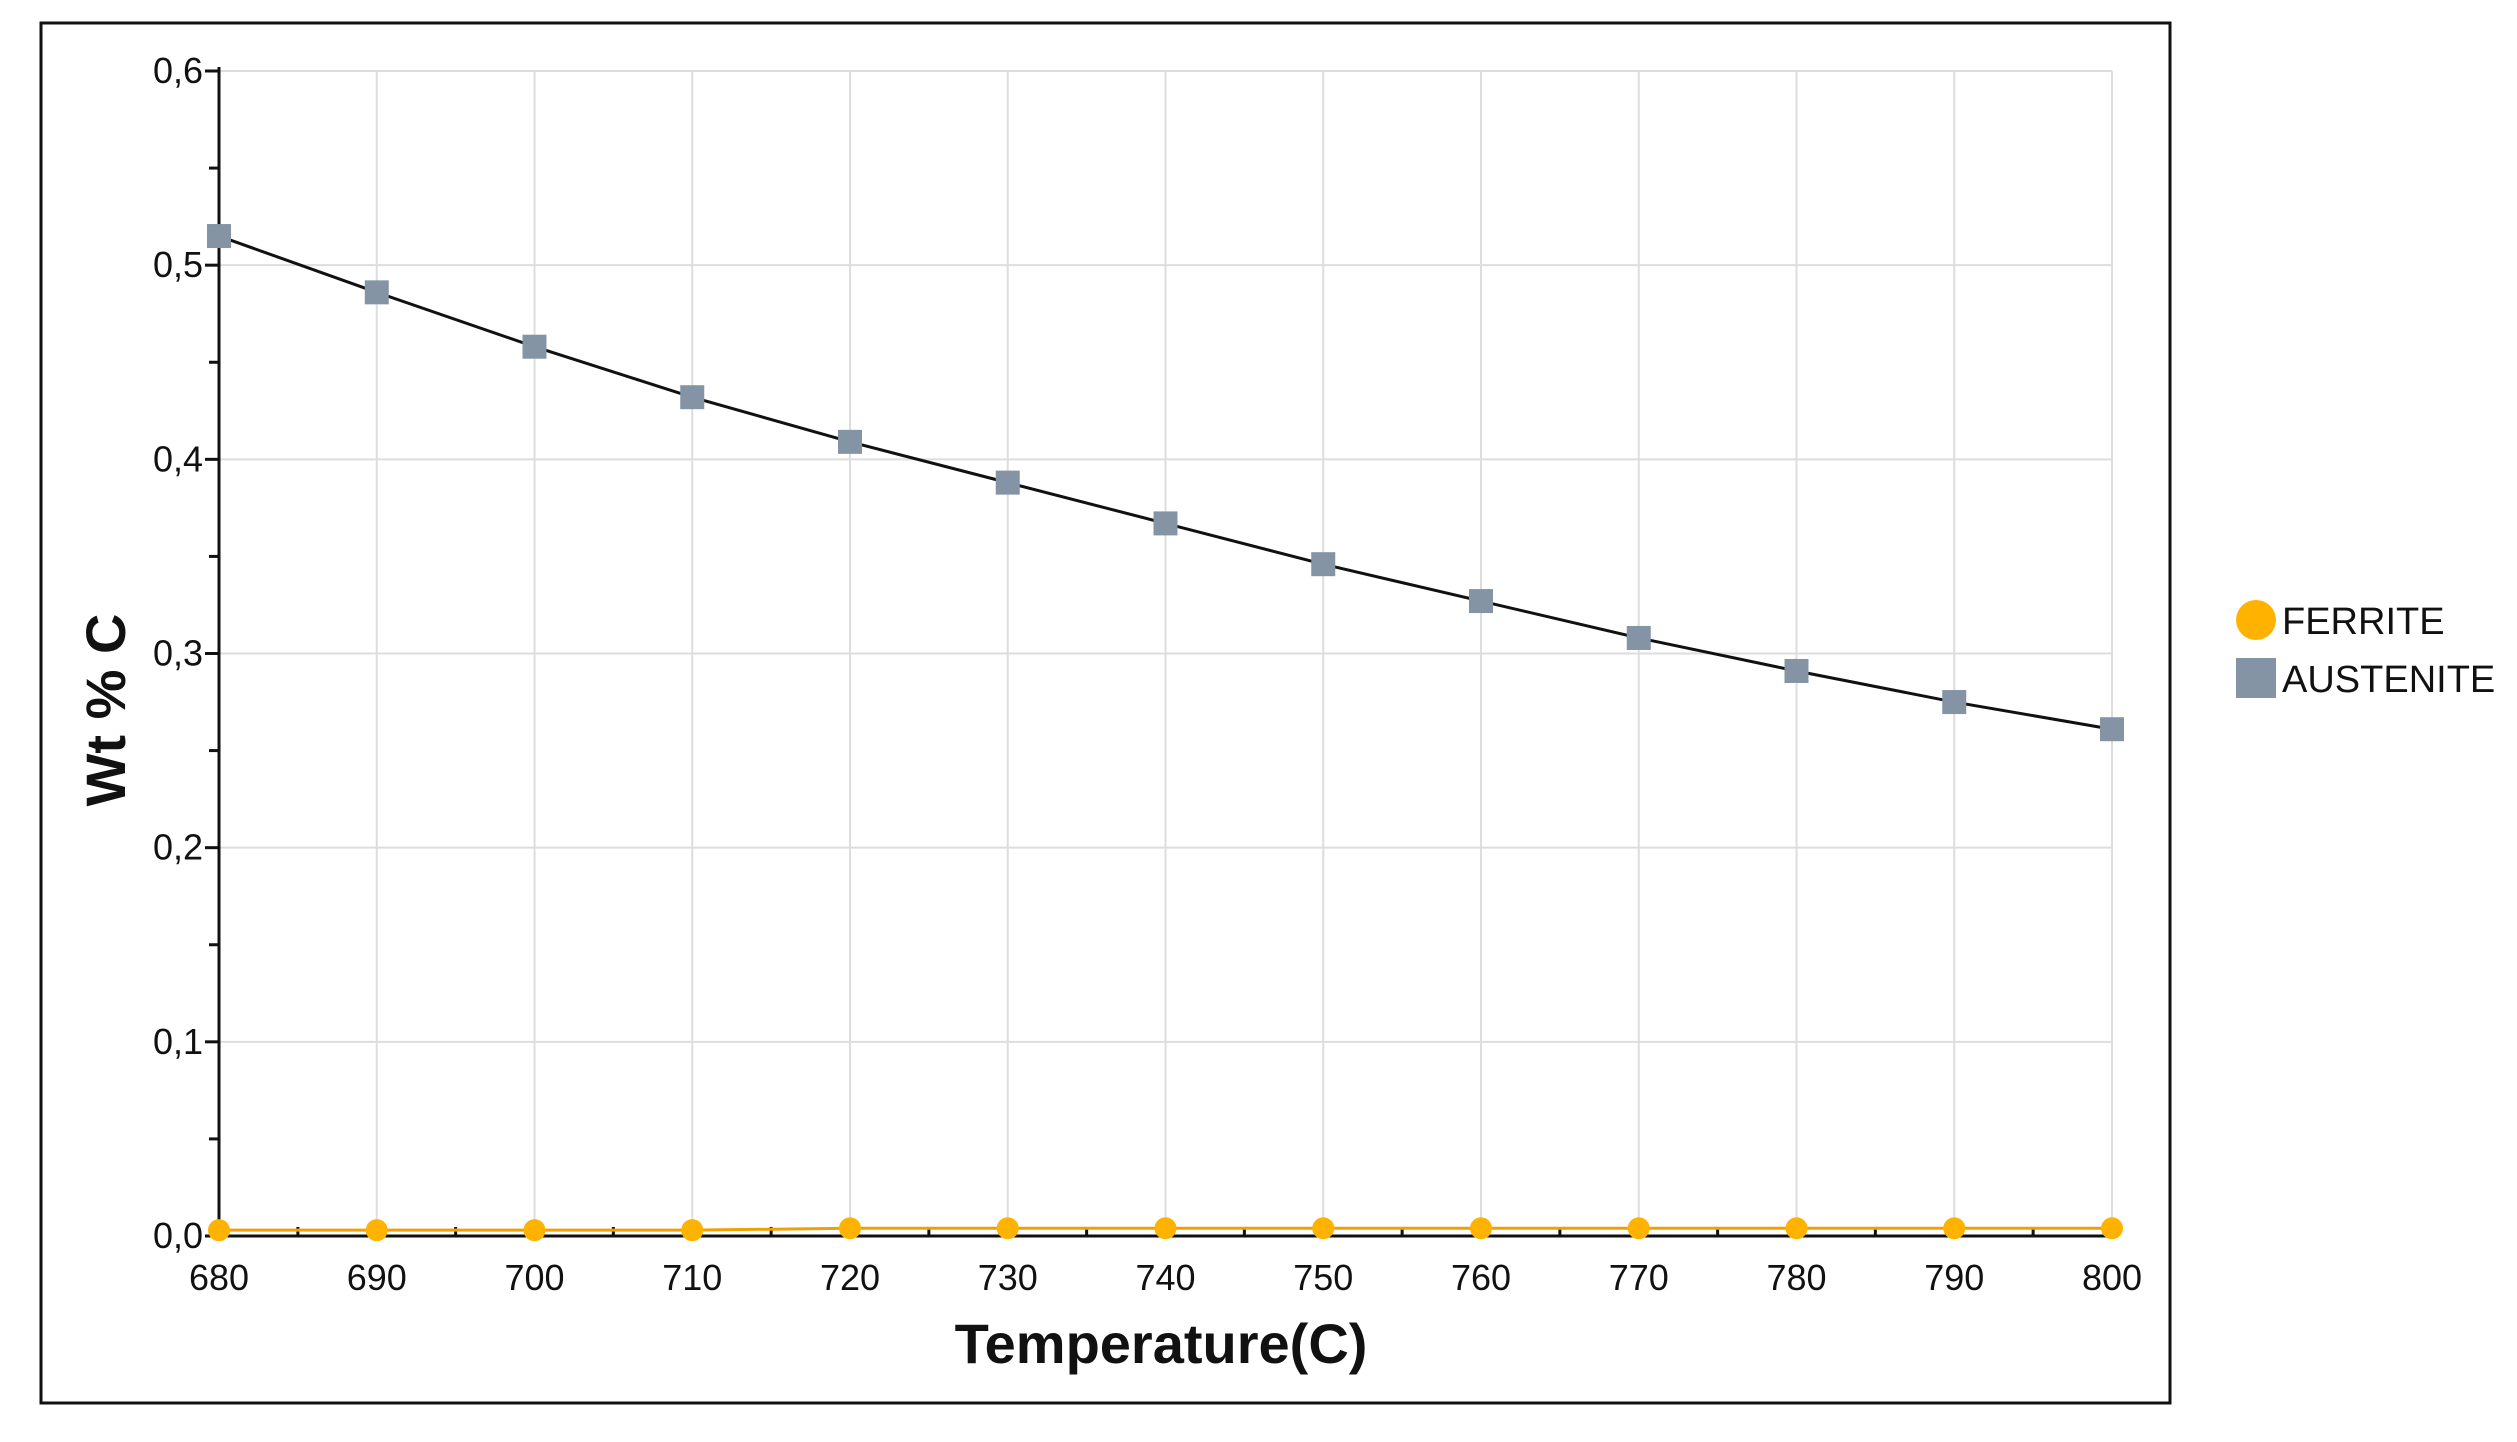 This screenshot has width=2517, height=1442. Describe the element at coordinates (1165, 1277) in the screenshot. I see `x-tick-label: 740` at that location.